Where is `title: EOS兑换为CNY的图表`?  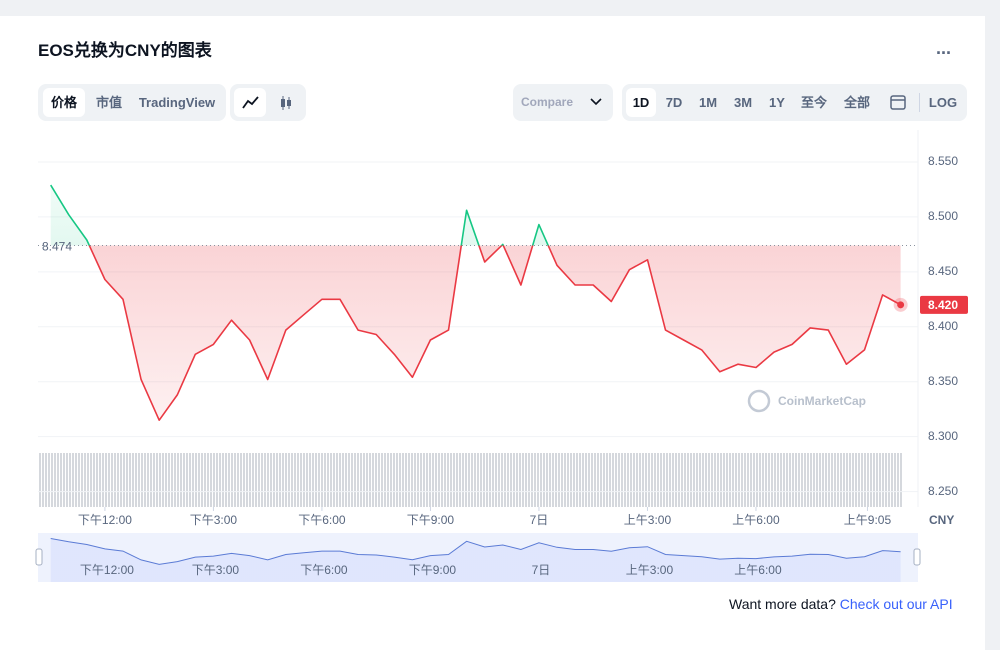
title: EOS兑换为CNY的图表 is located at coordinates (125, 50).